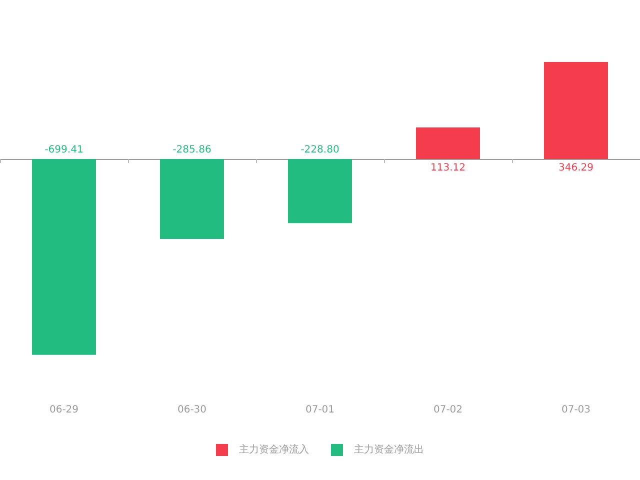 The image size is (640, 480). What do you see at coordinates (274, 450) in the screenshot?
I see `legend-label: 主力资金净流入` at bounding box center [274, 450].